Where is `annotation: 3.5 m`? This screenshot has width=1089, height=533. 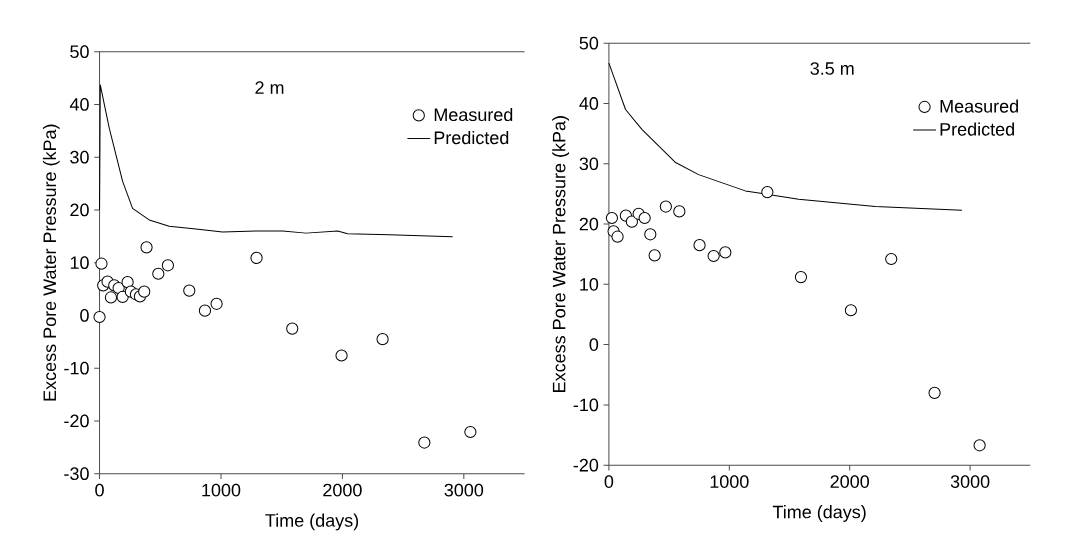 annotation: 3.5 m is located at coordinates (832, 68).